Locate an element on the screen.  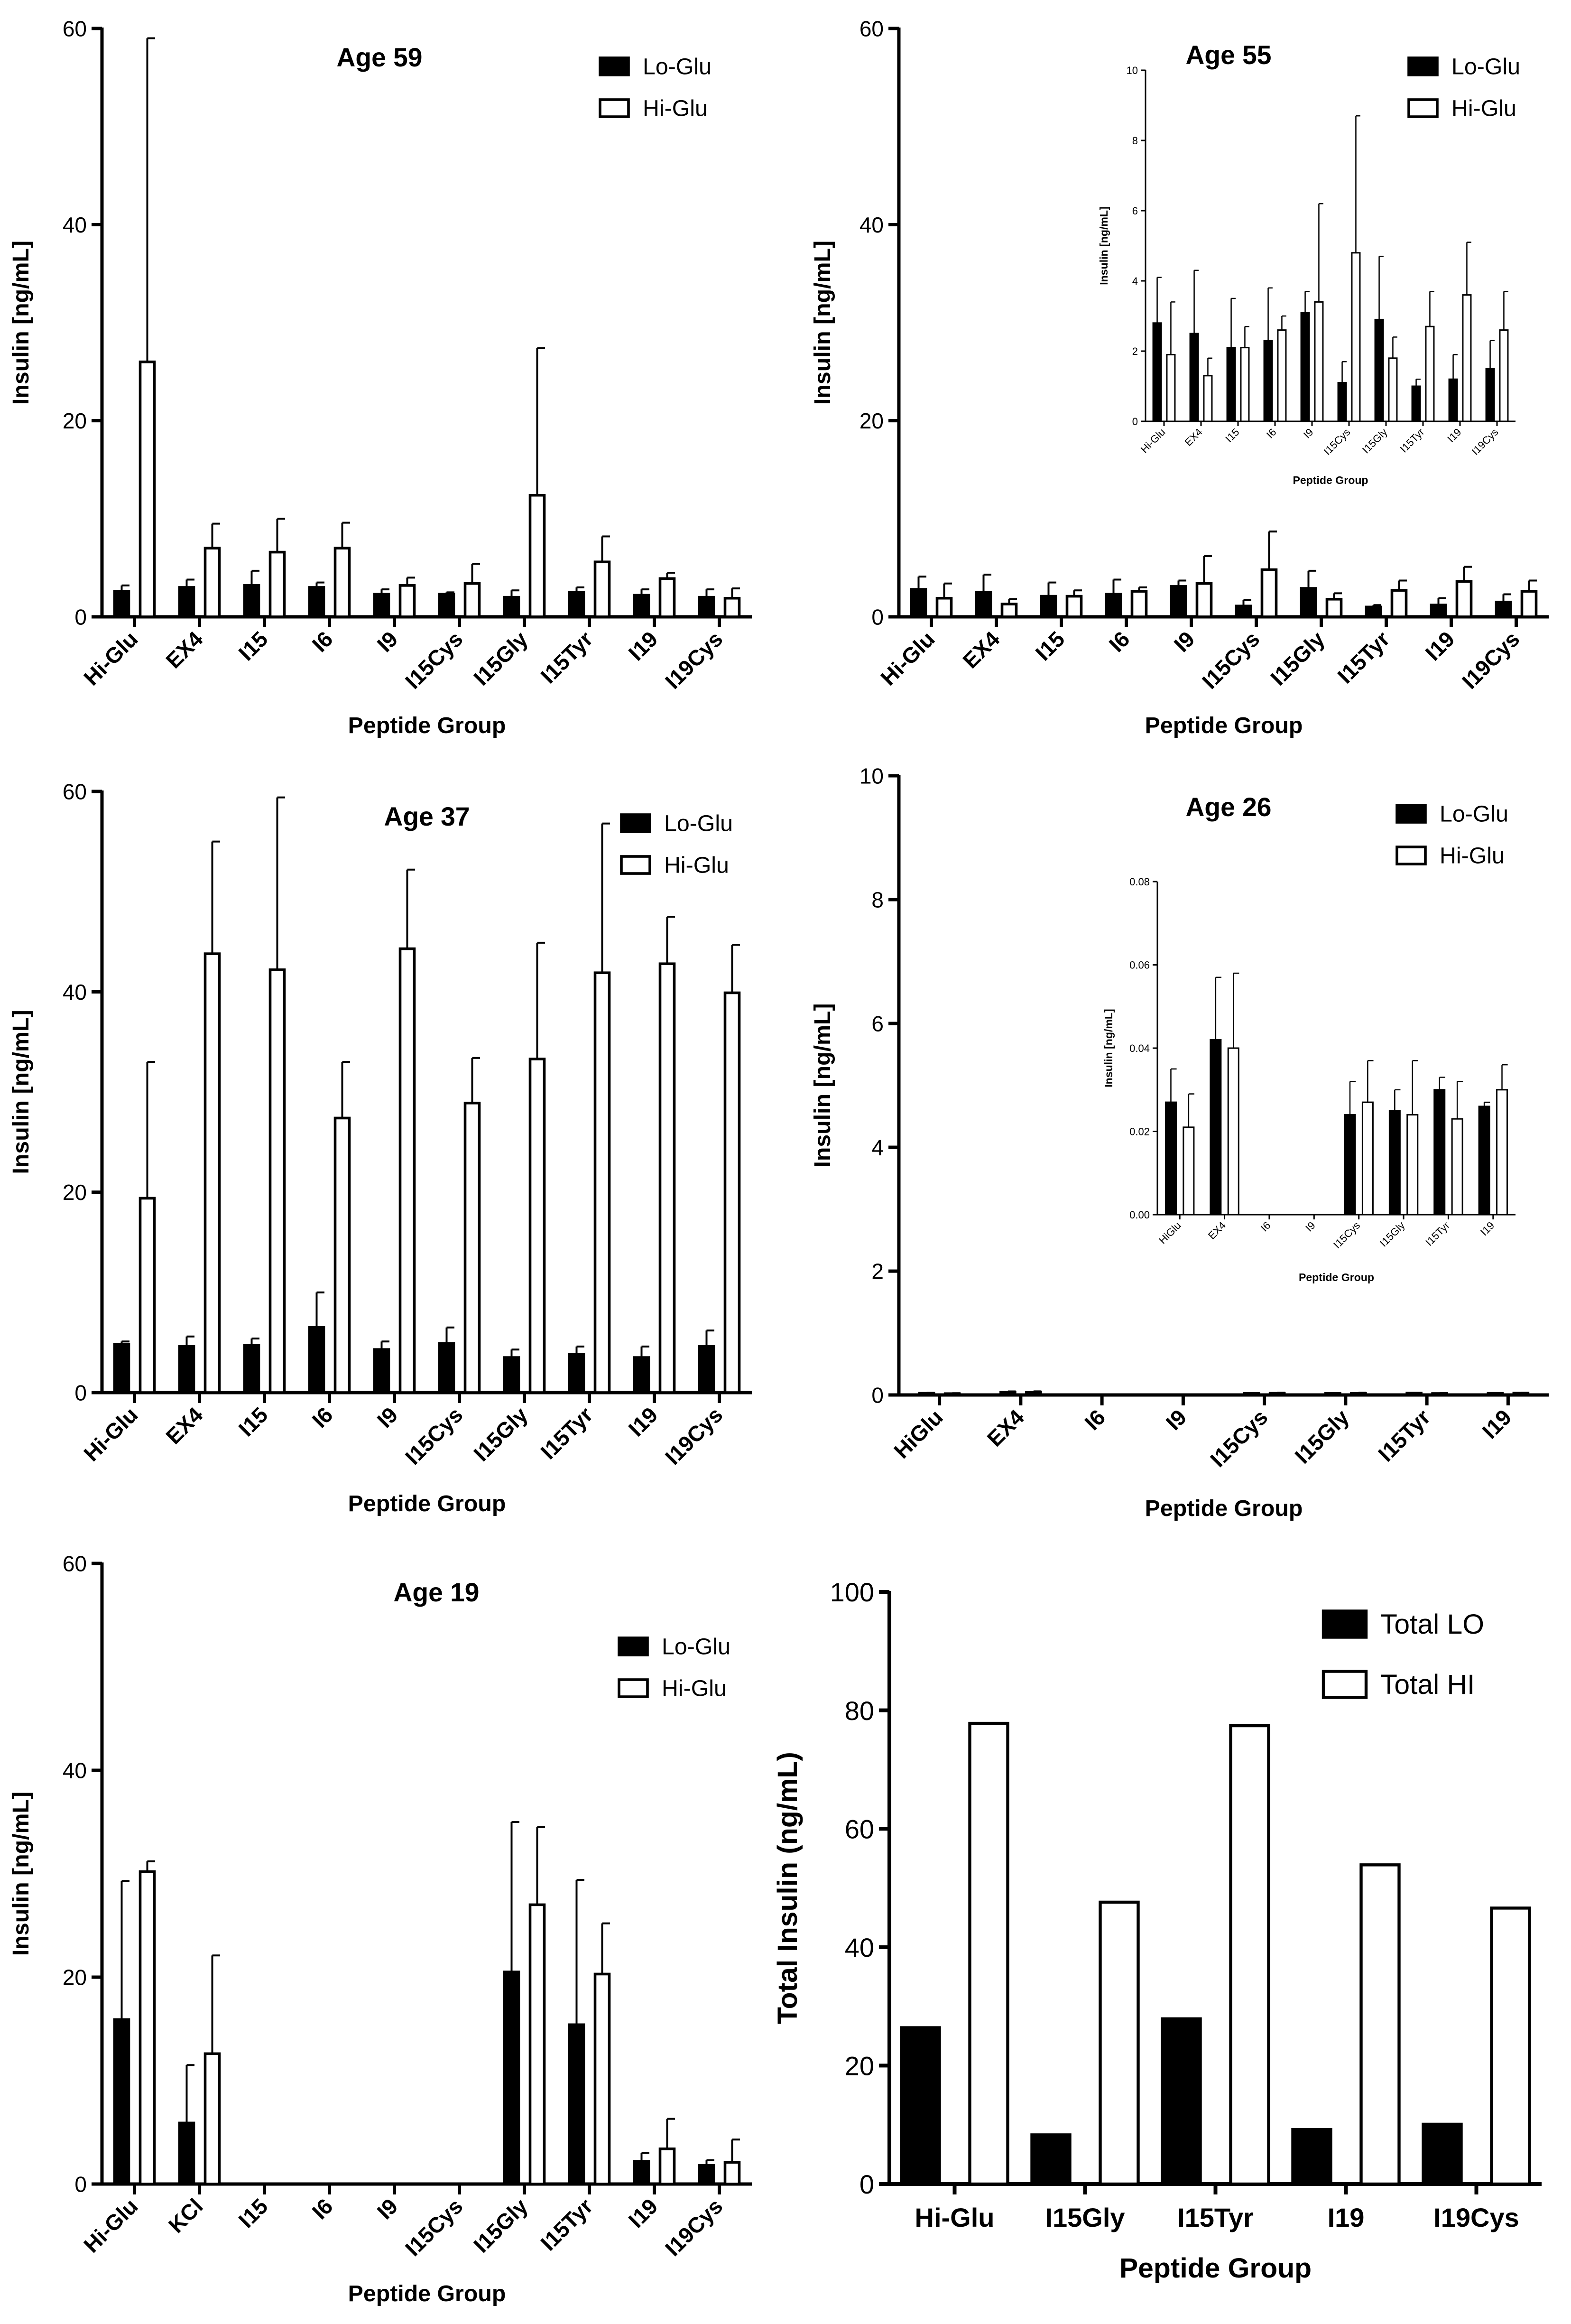
legend-label: Total LO is located at coordinates (1432, 1625).